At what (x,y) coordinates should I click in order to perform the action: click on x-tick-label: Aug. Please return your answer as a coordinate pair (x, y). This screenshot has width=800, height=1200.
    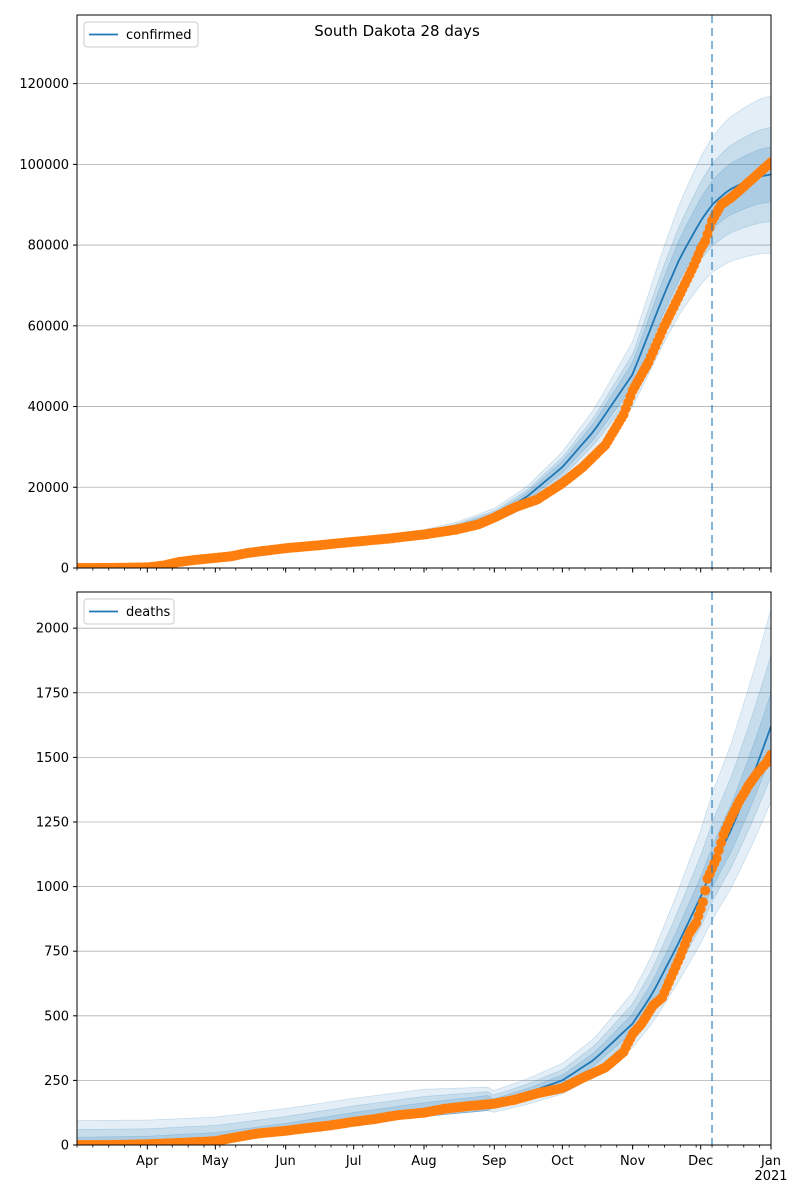
    Looking at the image, I should click on (423, 1161).